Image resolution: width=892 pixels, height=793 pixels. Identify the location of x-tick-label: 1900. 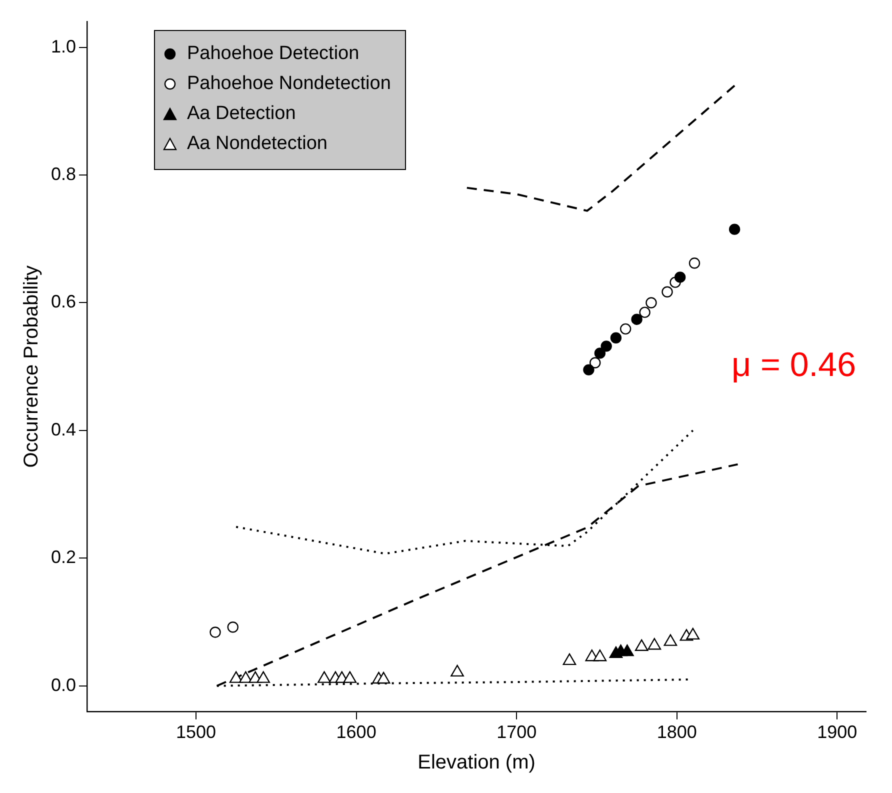
(837, 732).